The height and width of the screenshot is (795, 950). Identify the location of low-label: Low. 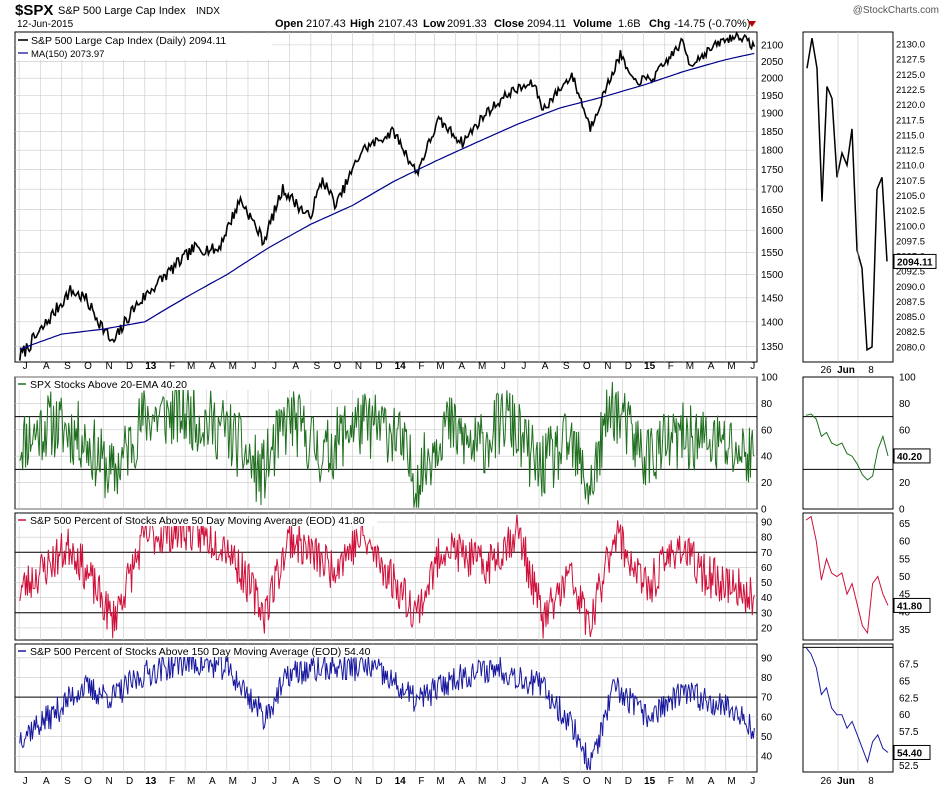
(434, 24).